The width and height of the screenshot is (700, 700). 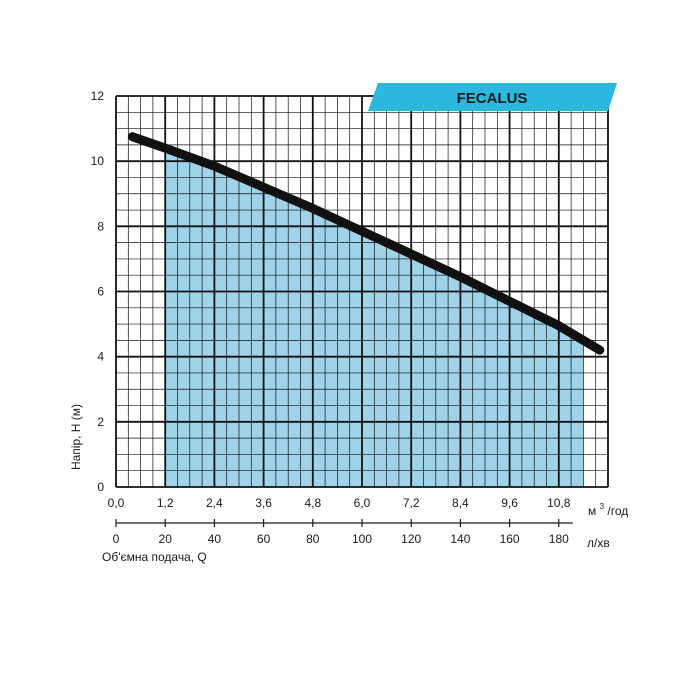 I want to click on x-tick-label: 9,6, so click(x=509, y=503).